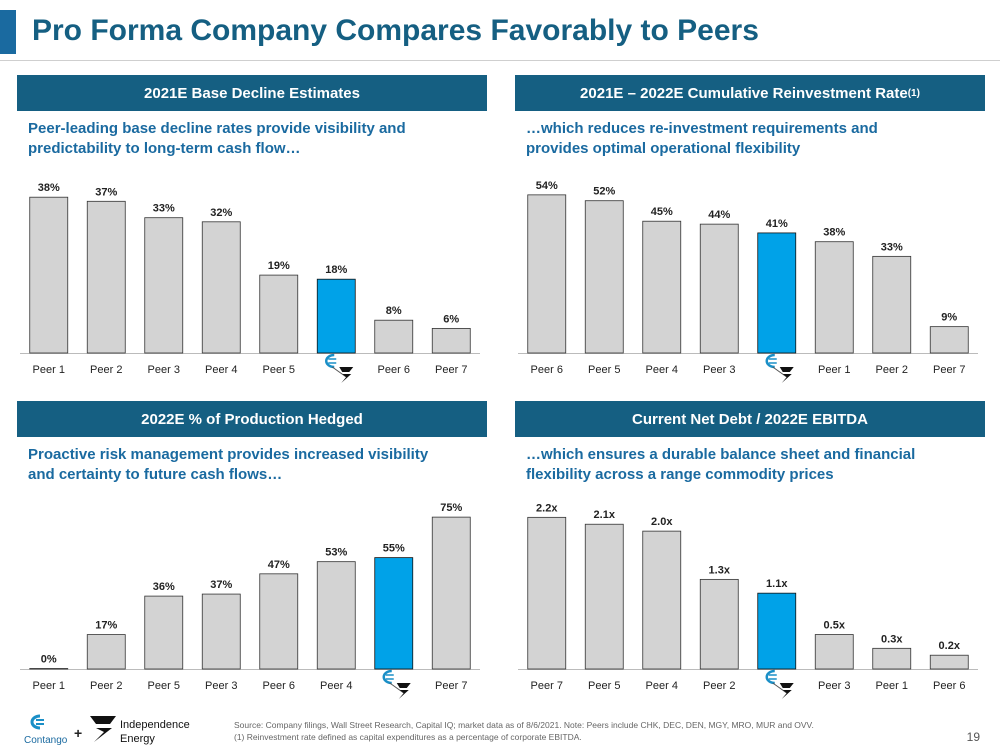 The width and height of the screenshot is (1000, 750). I want to click on energy-logo-text: Energy, so click(137, 739).